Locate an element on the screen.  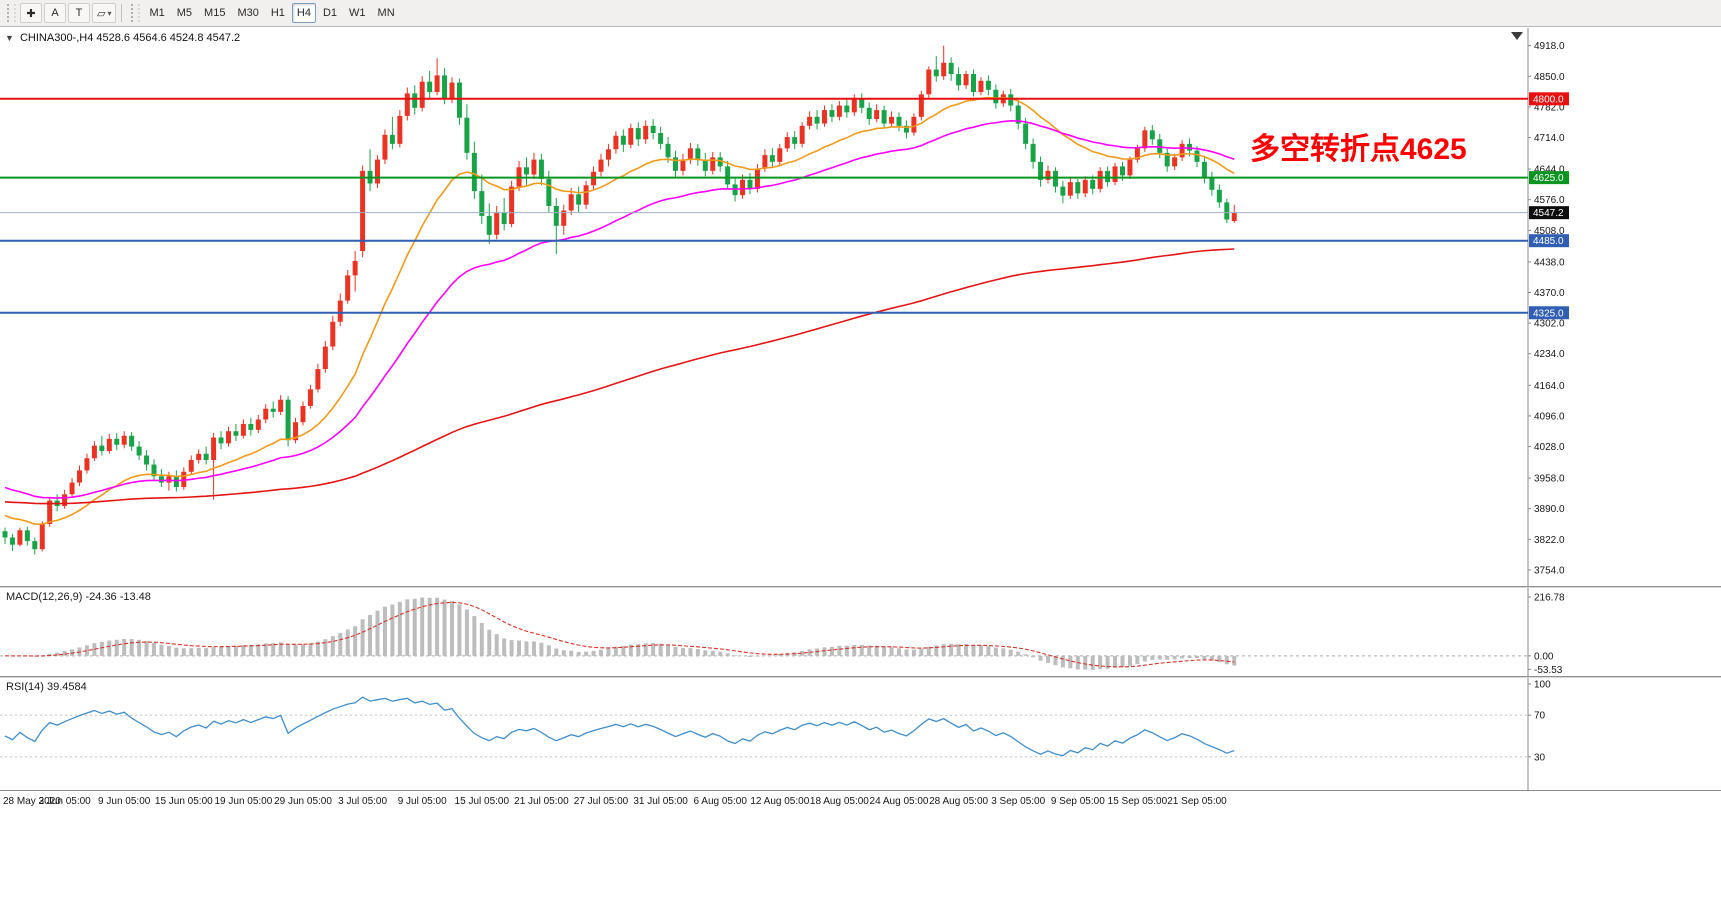
timeframe-m5-button: M5 is located at coordinates (184, 13).